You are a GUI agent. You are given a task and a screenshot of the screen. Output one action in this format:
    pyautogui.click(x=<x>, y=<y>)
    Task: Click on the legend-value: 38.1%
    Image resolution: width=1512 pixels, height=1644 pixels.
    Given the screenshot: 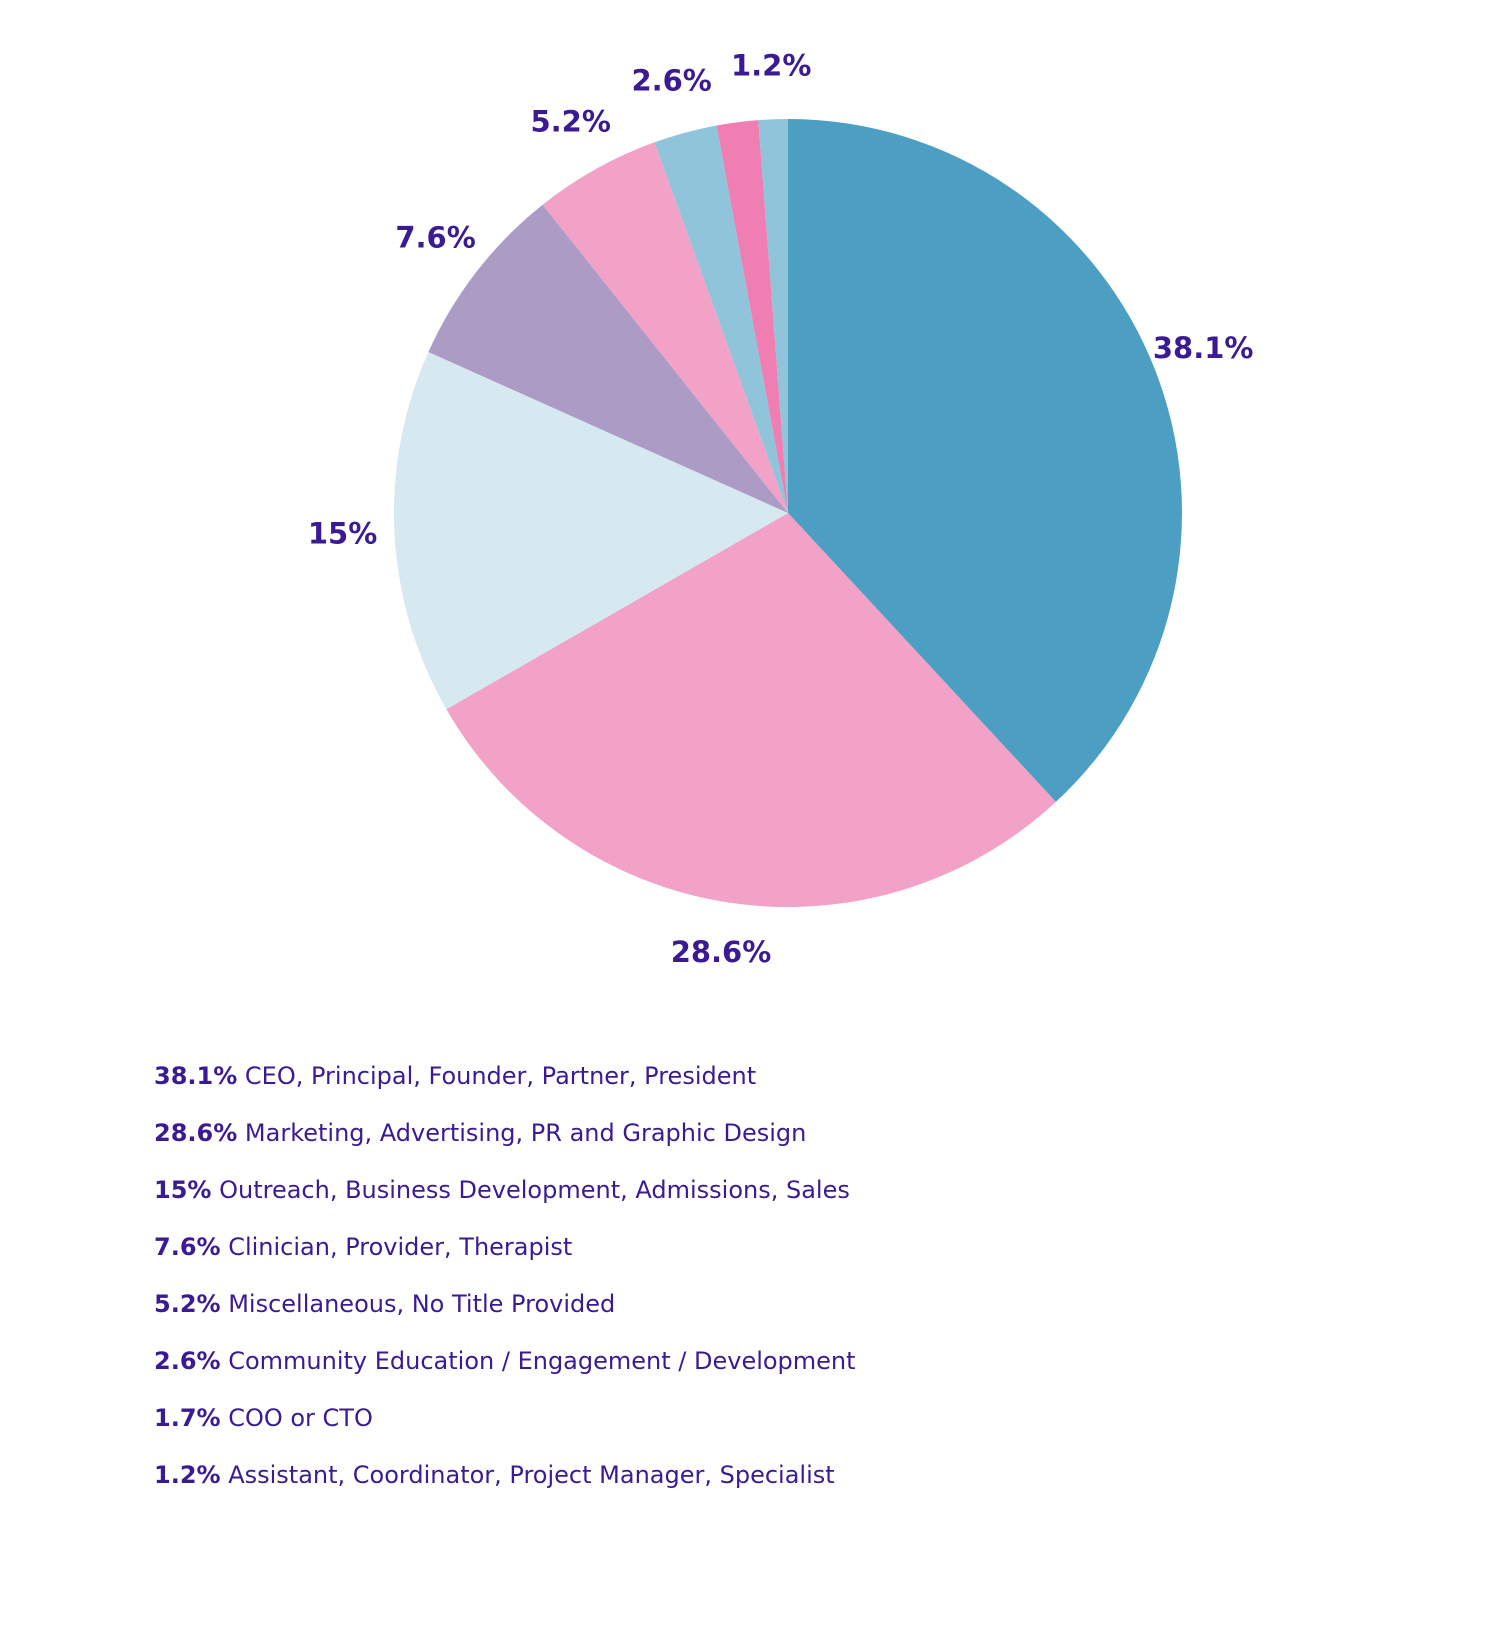 What is the action you would take?
    pyautogui.click(x=195, y=1076)
    